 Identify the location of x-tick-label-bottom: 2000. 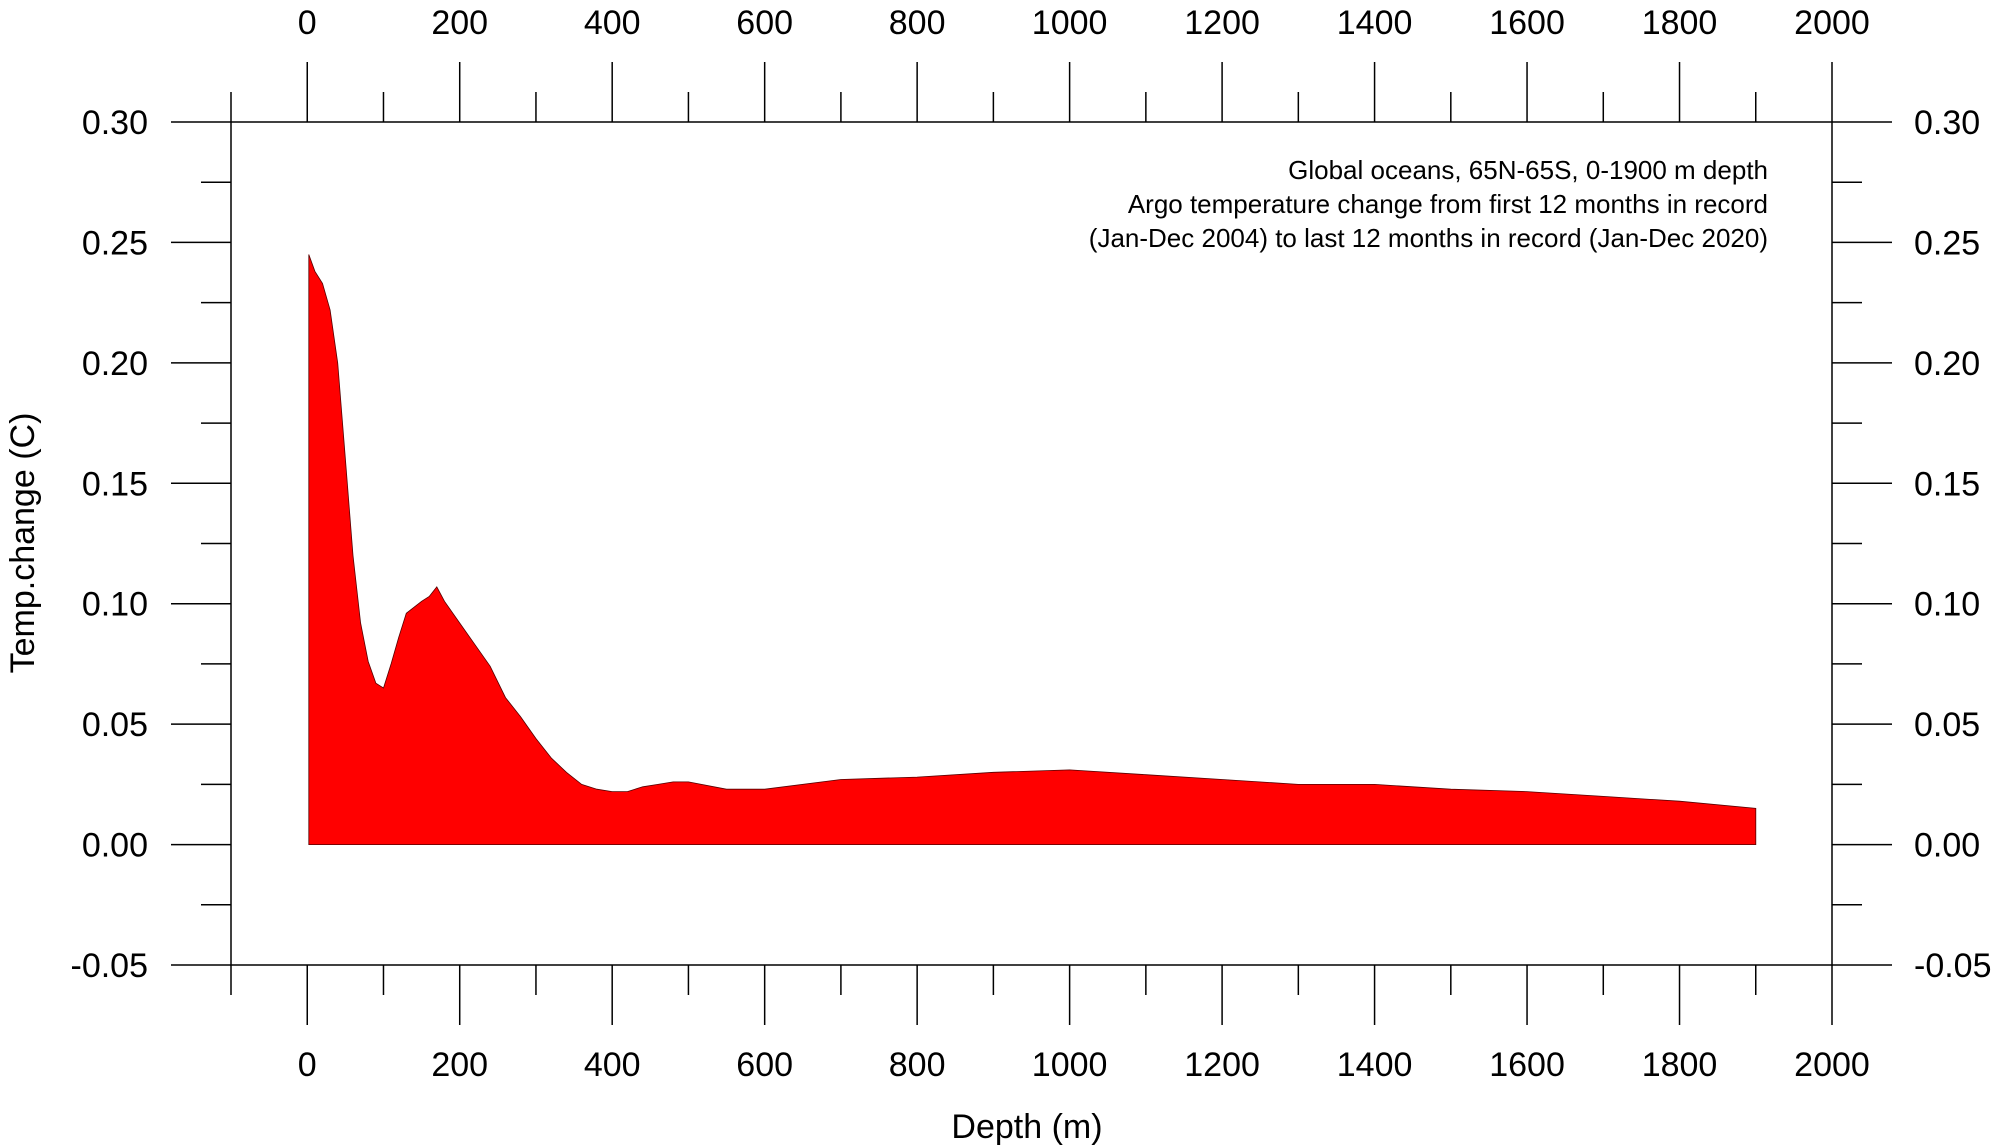
(1832, 1065).